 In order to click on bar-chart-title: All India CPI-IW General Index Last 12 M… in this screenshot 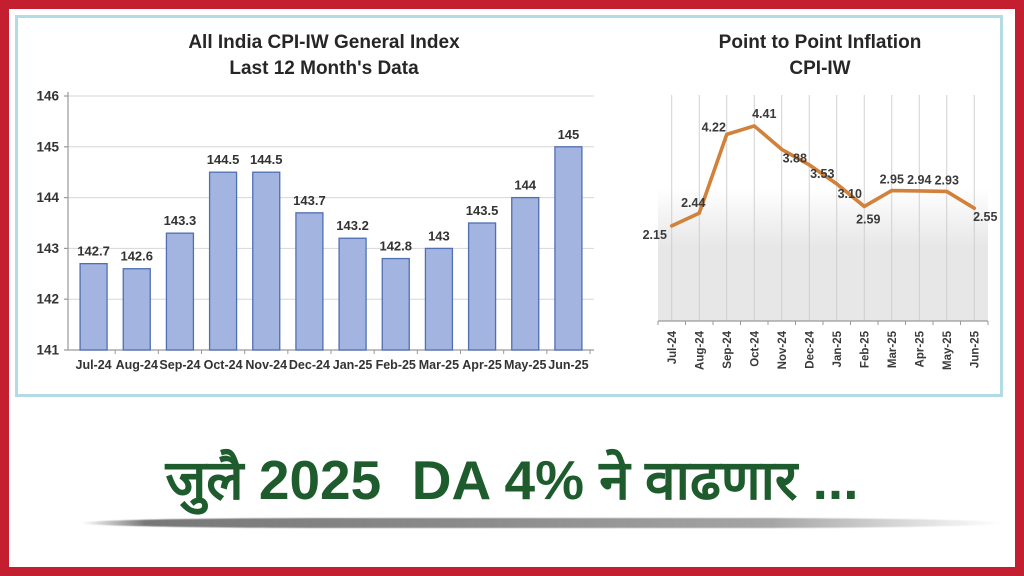, I will do `click(324, 49)`.